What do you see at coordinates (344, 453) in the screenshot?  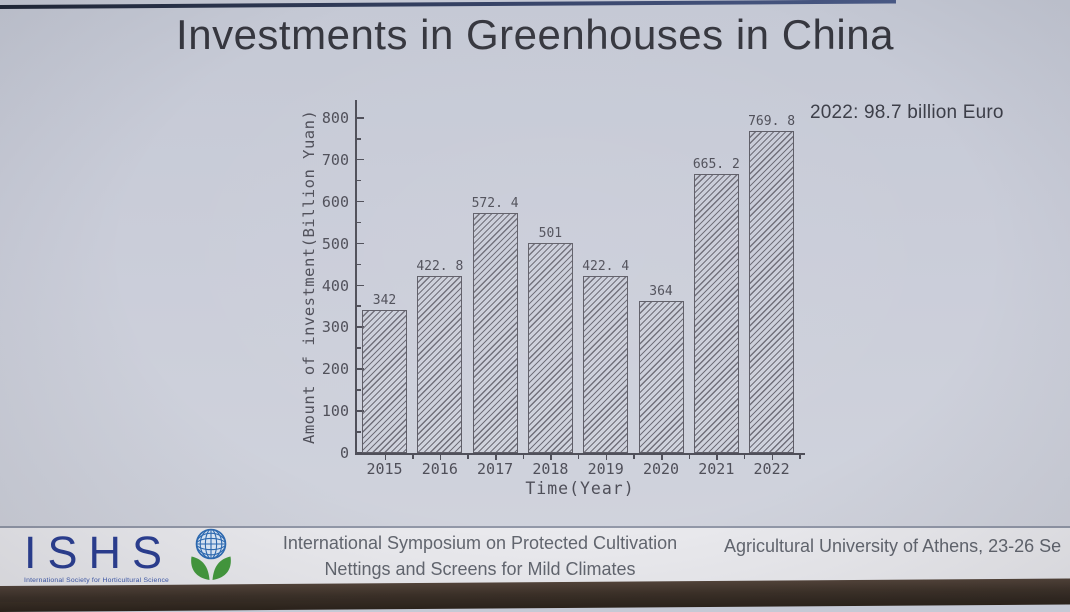 I see `y-tick-label: 0` at bounding box center [344, 453].